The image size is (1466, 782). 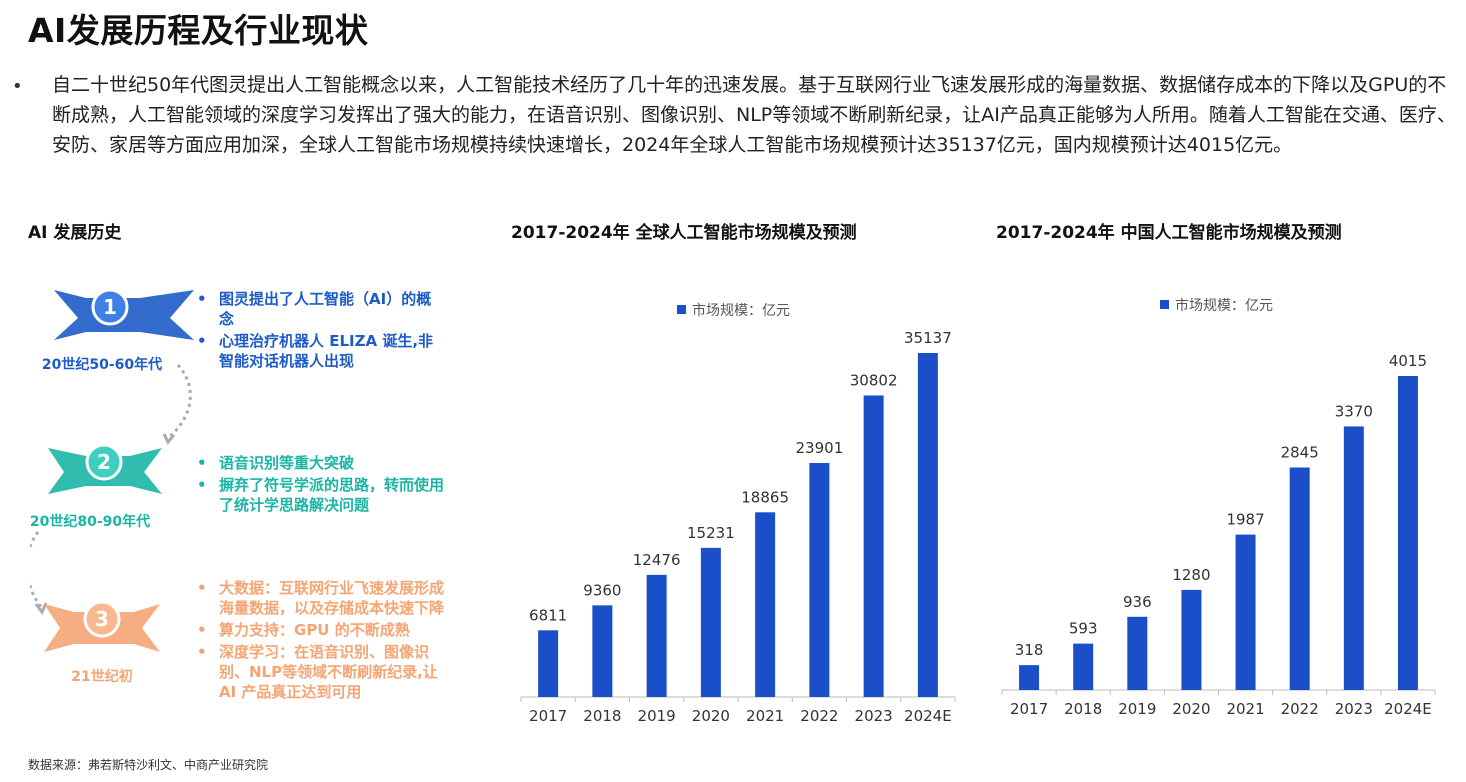 I want to click on chart-china-title: 2017-2024年 中国人工智能市场规模及预测, so click(x=1169, y=233).